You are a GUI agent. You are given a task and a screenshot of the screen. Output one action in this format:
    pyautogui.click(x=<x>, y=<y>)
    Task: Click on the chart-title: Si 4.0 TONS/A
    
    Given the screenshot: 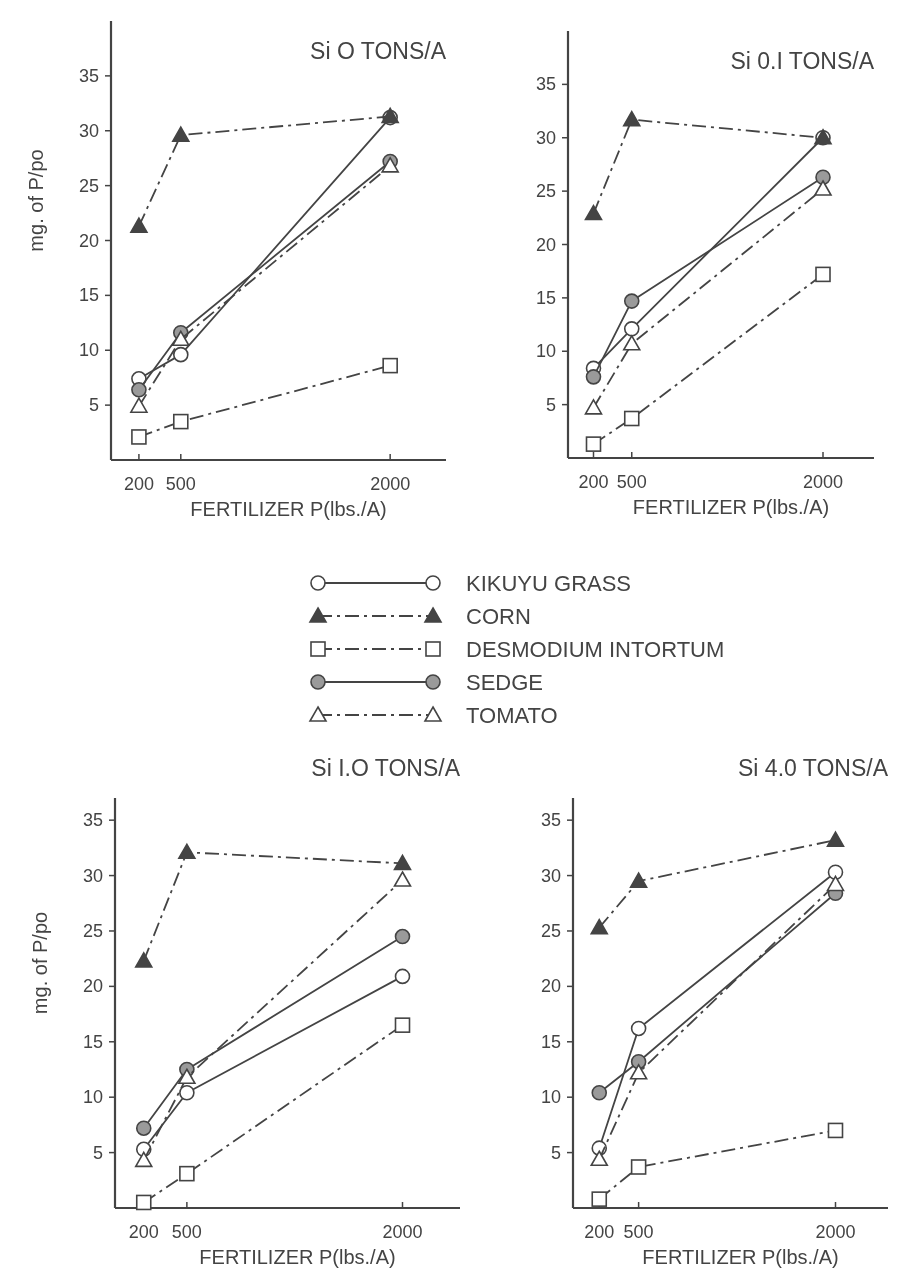 What is the action you would take?
    pyautogui.click(x=813, y=768)
    